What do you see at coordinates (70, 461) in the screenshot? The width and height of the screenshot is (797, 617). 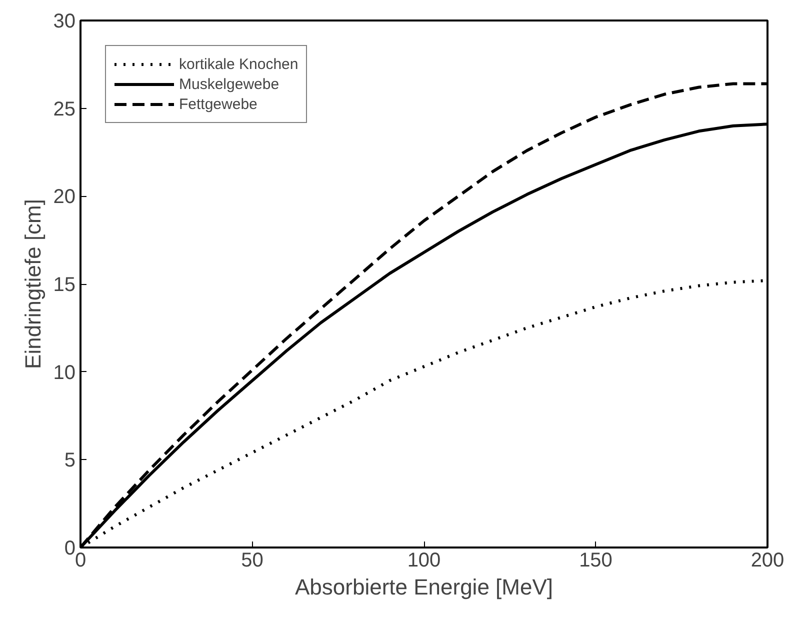 I see `y-tick-label: 5` at bounding box center [70, 461].